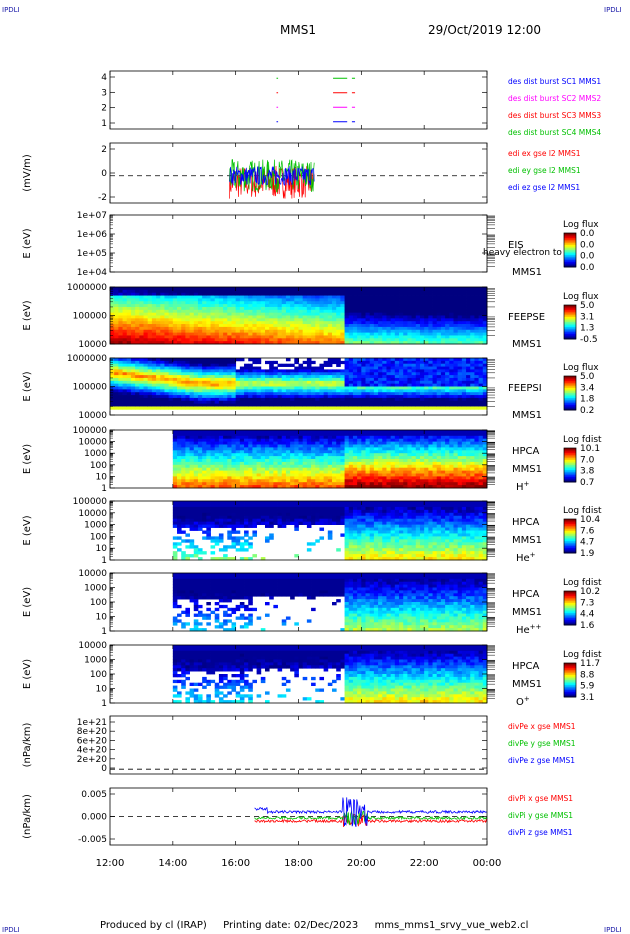 This screenshot has height=934, width=630. I want to click on colorbar-tick-label: 3.4, so click(587, 388).